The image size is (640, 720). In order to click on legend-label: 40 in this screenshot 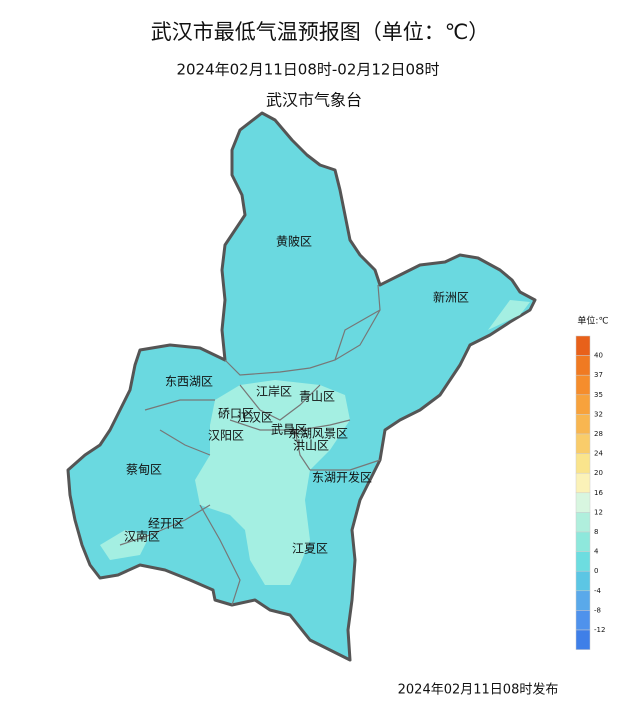, I will do `click(598, 356)`.